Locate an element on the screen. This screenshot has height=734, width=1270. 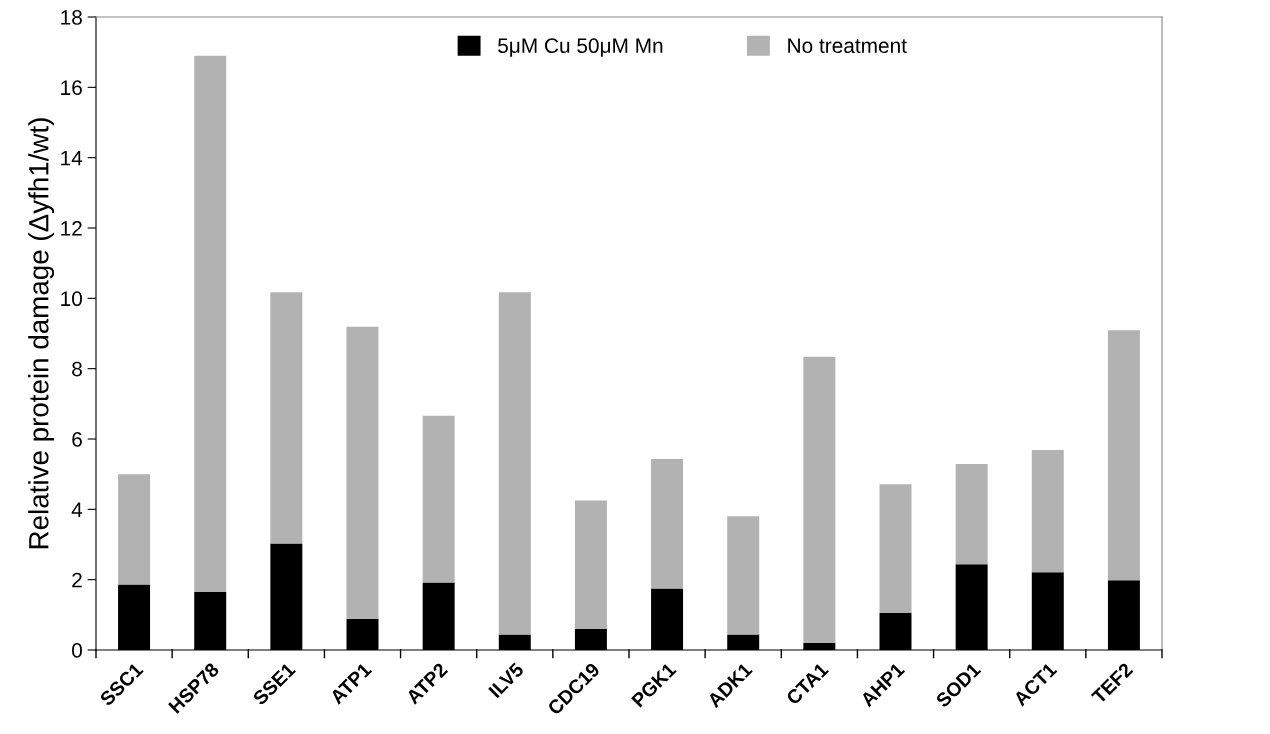
y-tick-label: 2 is located at coordinates (77, 580).